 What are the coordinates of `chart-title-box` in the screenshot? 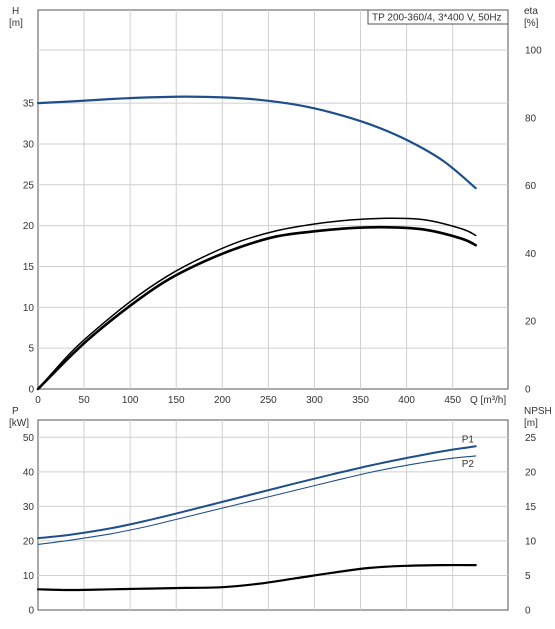 It's located at (438, 17).